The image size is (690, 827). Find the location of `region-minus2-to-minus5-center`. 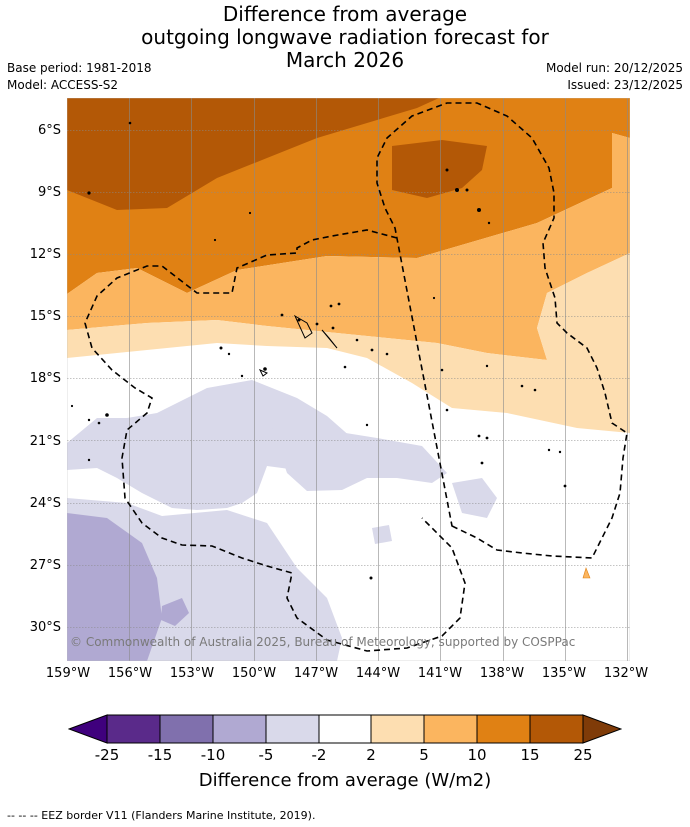

region-minus2-to-minus5-center is located at coordinates (359, 459).